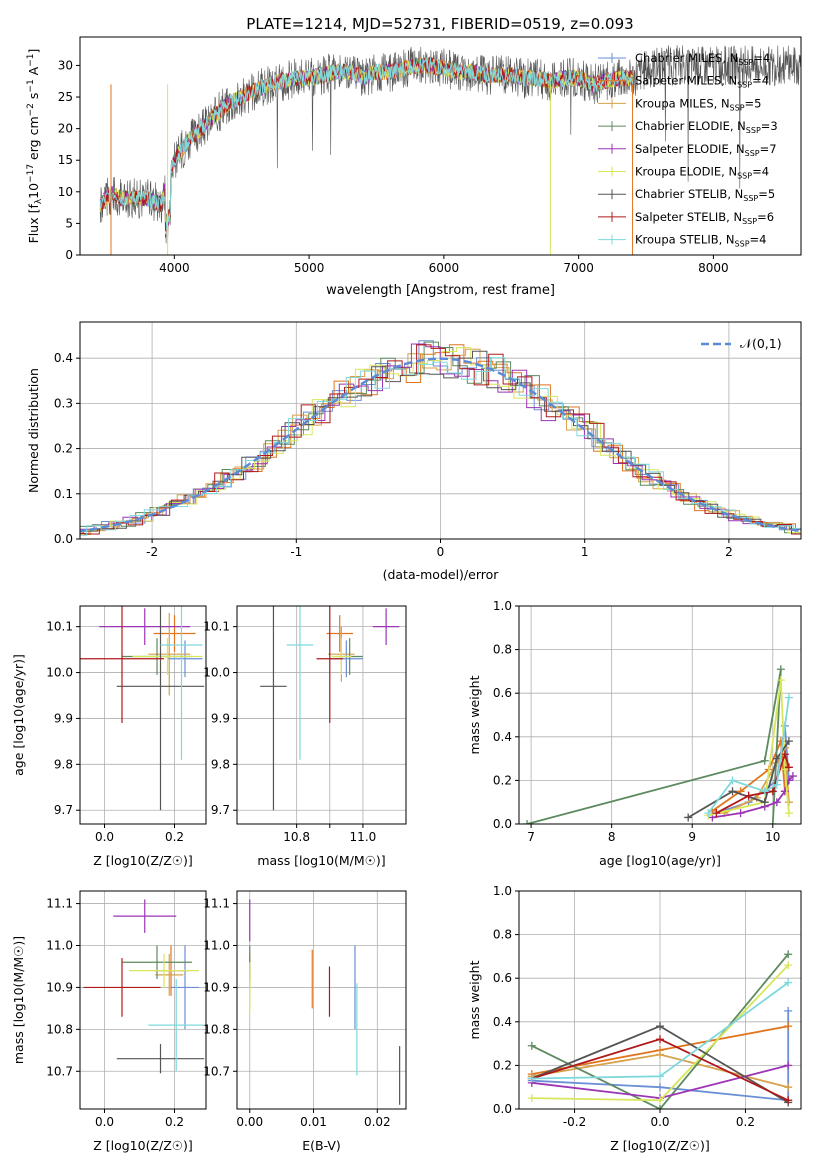 The height and width of the screenshot is (1170, 819). Describe the element at coordinates (660, 860) in the screenshot. I see `x-axis-label: age [log10(age/yr)]` at that location.